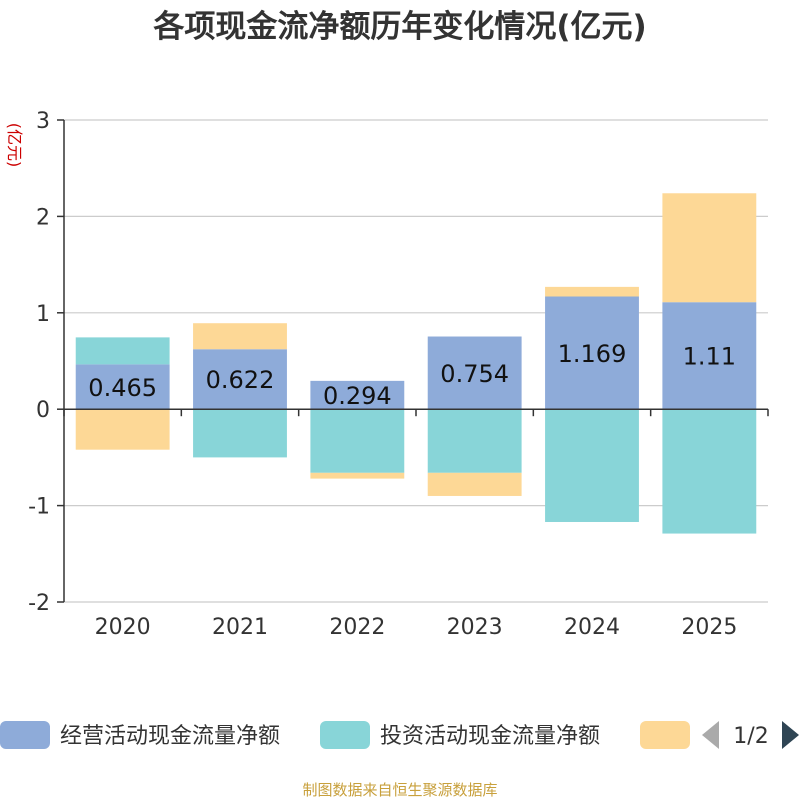 The width and height of the screenshot is (800, 800). I want to click on chart-title: 各项现金流净额历年变化情况(亿元), so click(399, 27).